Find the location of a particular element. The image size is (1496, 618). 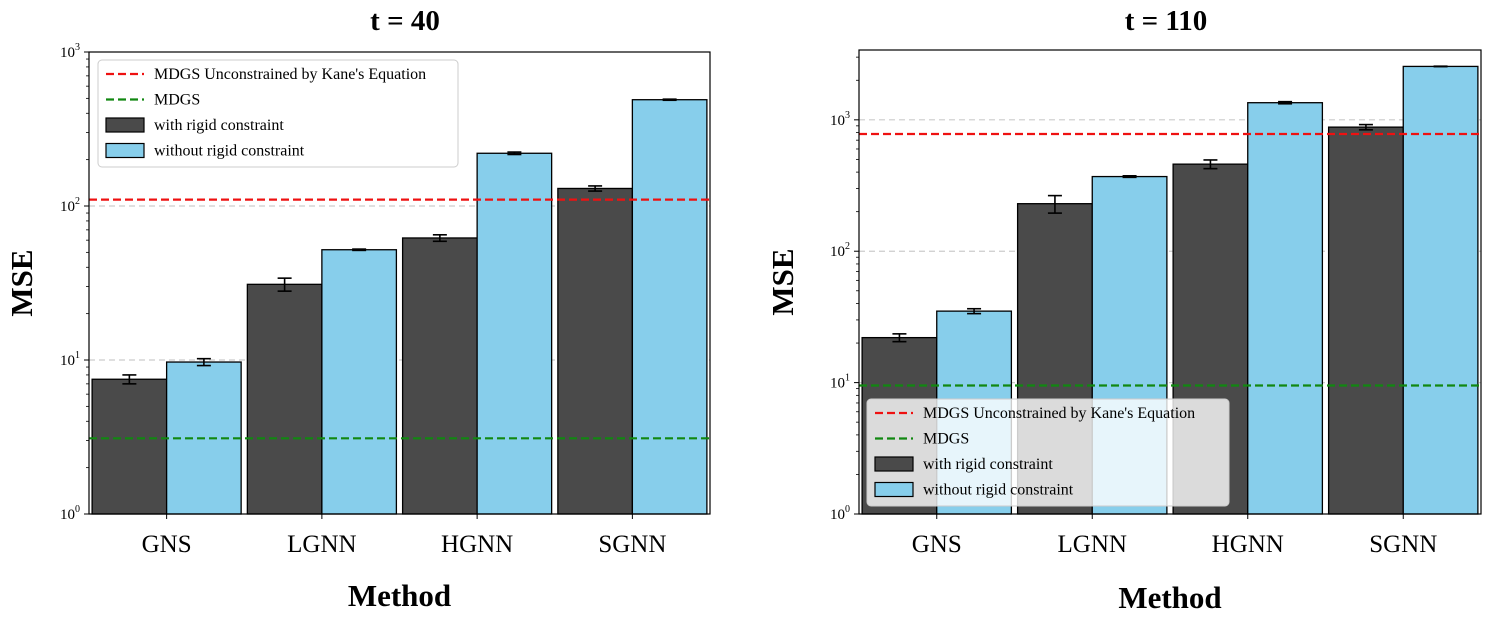

bar-with-gns is located at coordinates (129, 446).